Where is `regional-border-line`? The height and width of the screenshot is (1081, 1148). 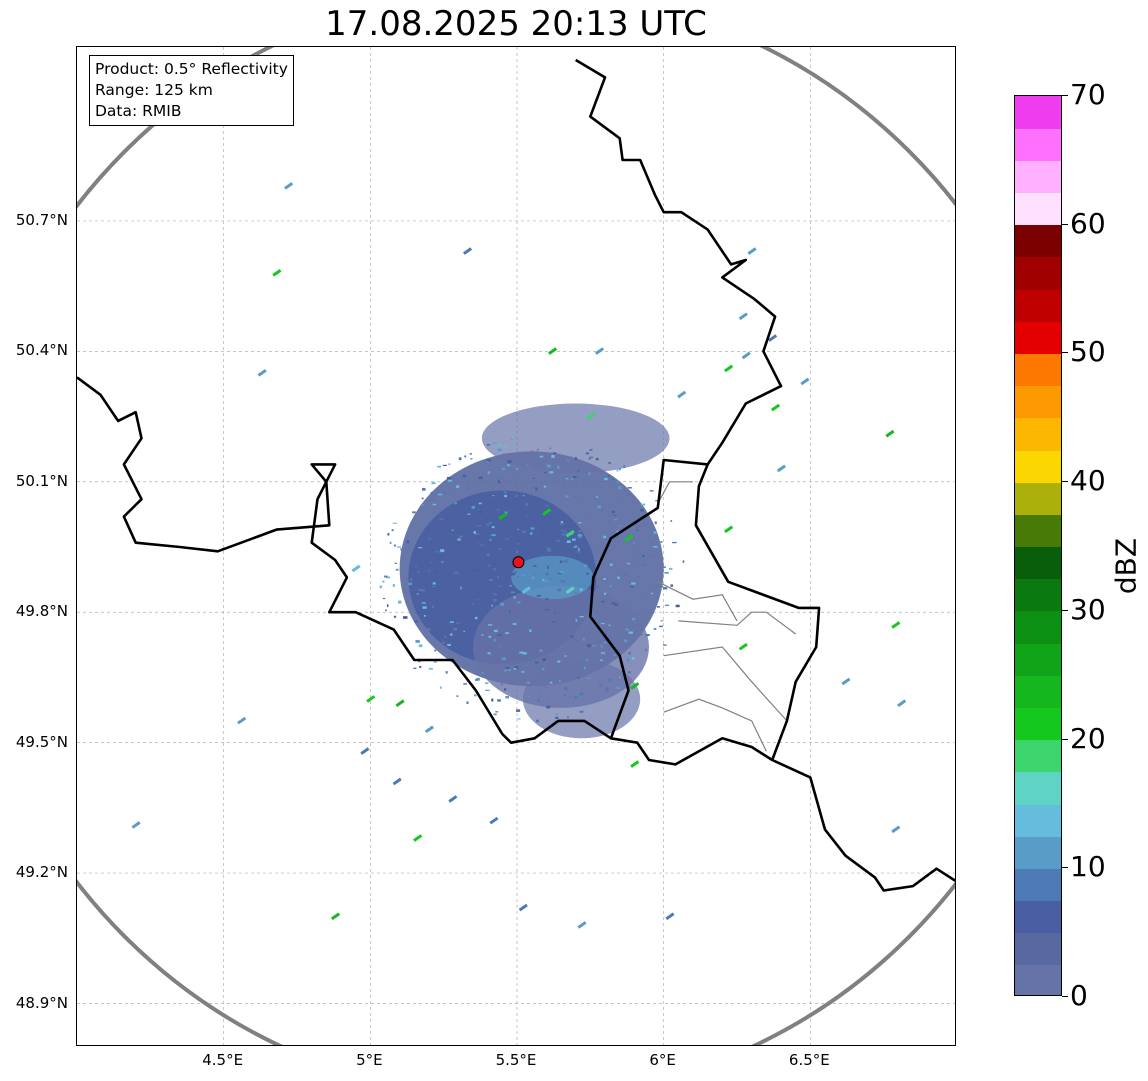
regional-border-line is located at coordinates (725, 684).